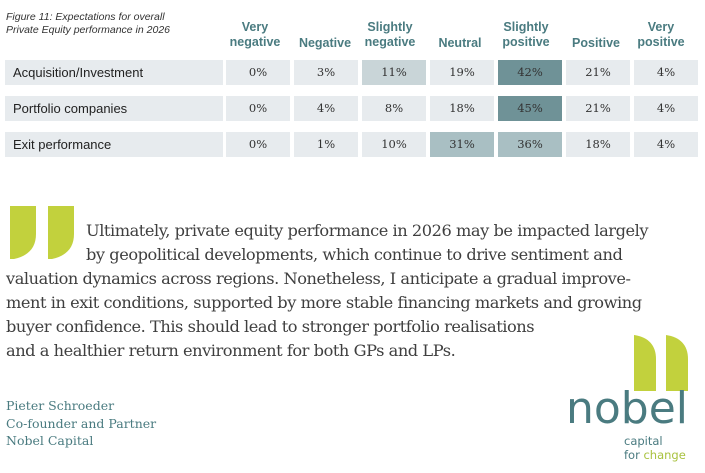 The width and height of the screenshot is (705, 473). Describe the element at coordinates (78, 72) in the screenshot. I see `row-label: Acquisition/Investment` at that location.